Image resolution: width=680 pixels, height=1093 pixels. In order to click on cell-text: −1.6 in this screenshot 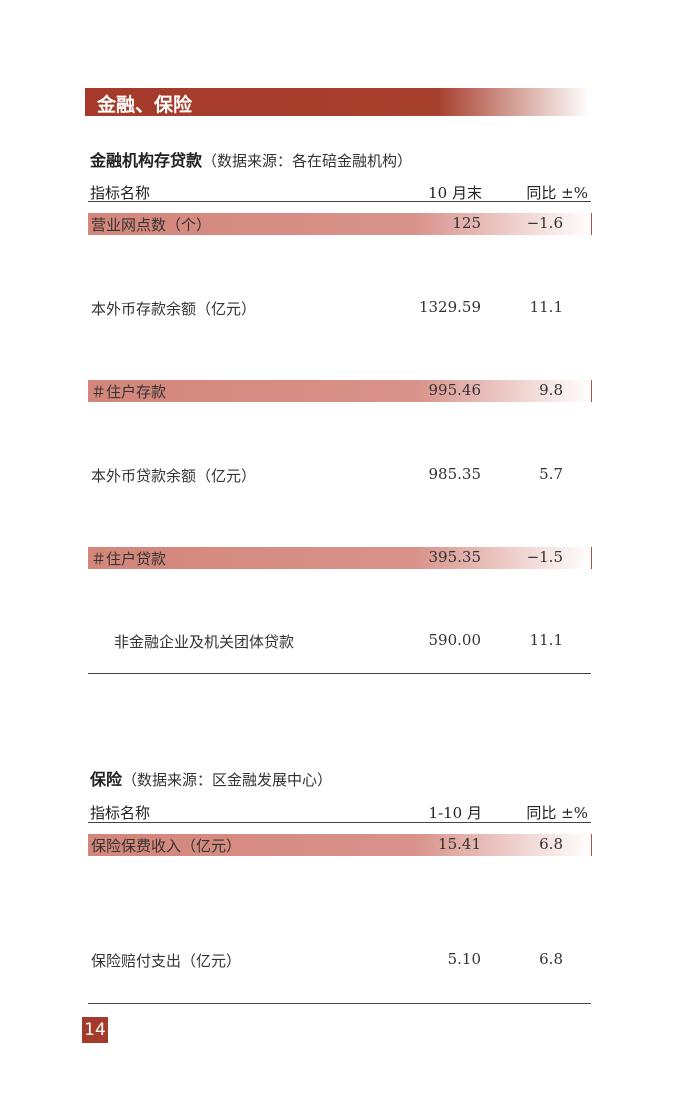, I will do `click(544, 223)`.